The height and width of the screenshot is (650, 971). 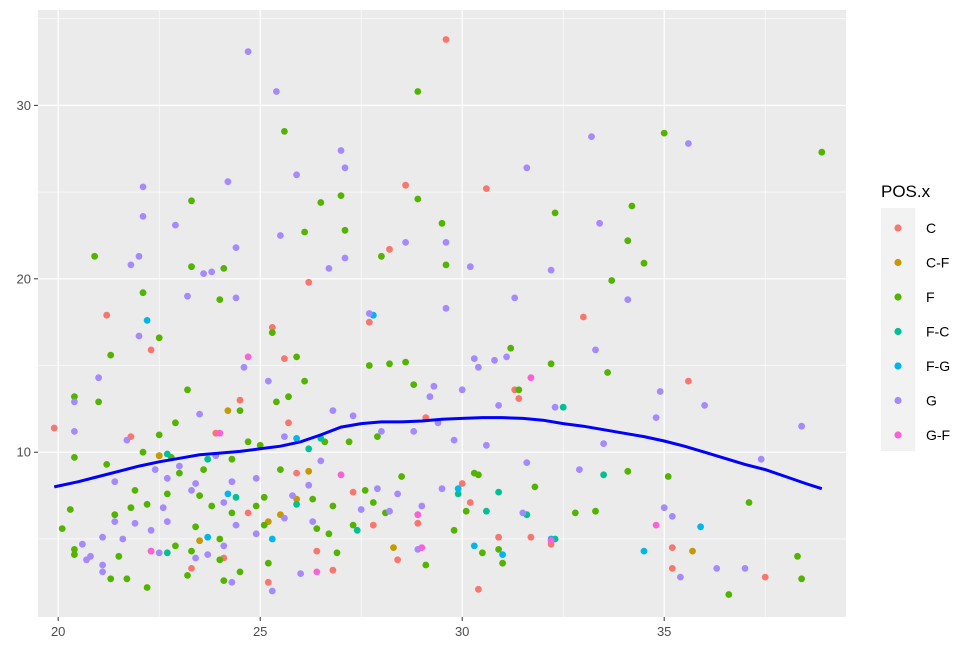 What do you see at coordinates (24, 278) in the screenshot?
I see `y-tick-label: 20` at bounding box center [24, 278].